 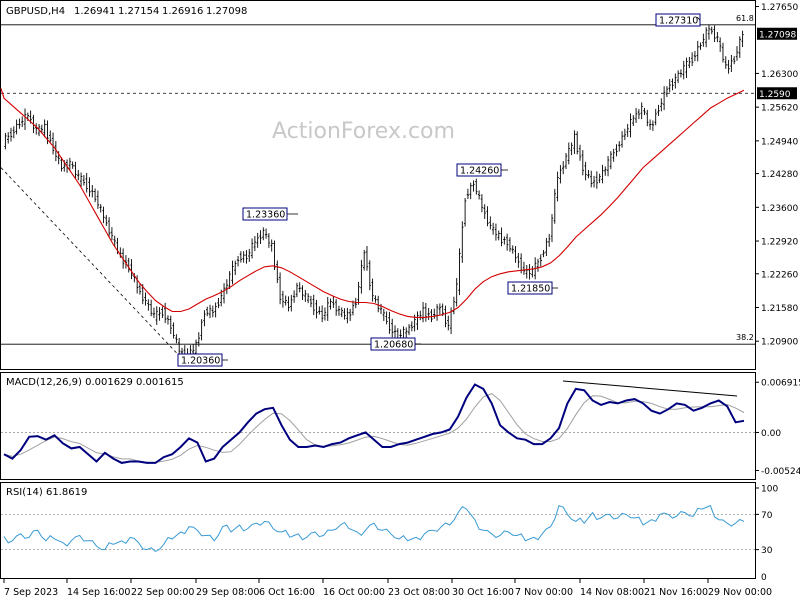 I want to click on level-label-pointer, so click(x=698, y=18).